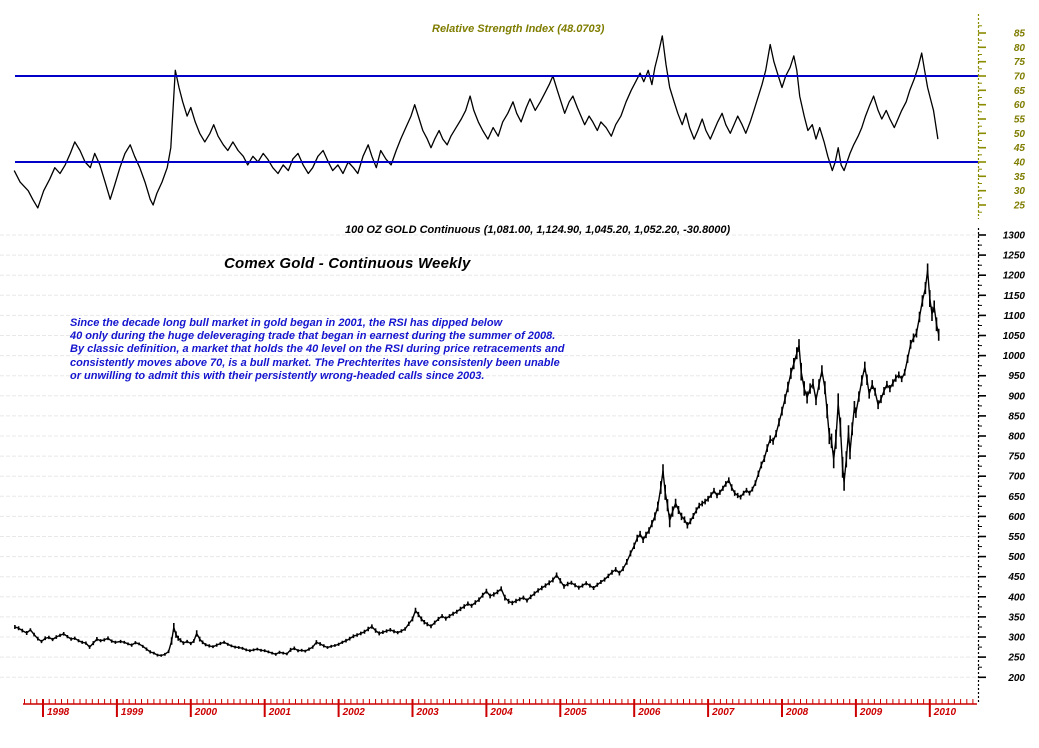 The image size is (1039, 748). What do you see at coordinates (280, 712) in the screenshot?
I see `year-label: 2001` at bounding box center [280, 712].